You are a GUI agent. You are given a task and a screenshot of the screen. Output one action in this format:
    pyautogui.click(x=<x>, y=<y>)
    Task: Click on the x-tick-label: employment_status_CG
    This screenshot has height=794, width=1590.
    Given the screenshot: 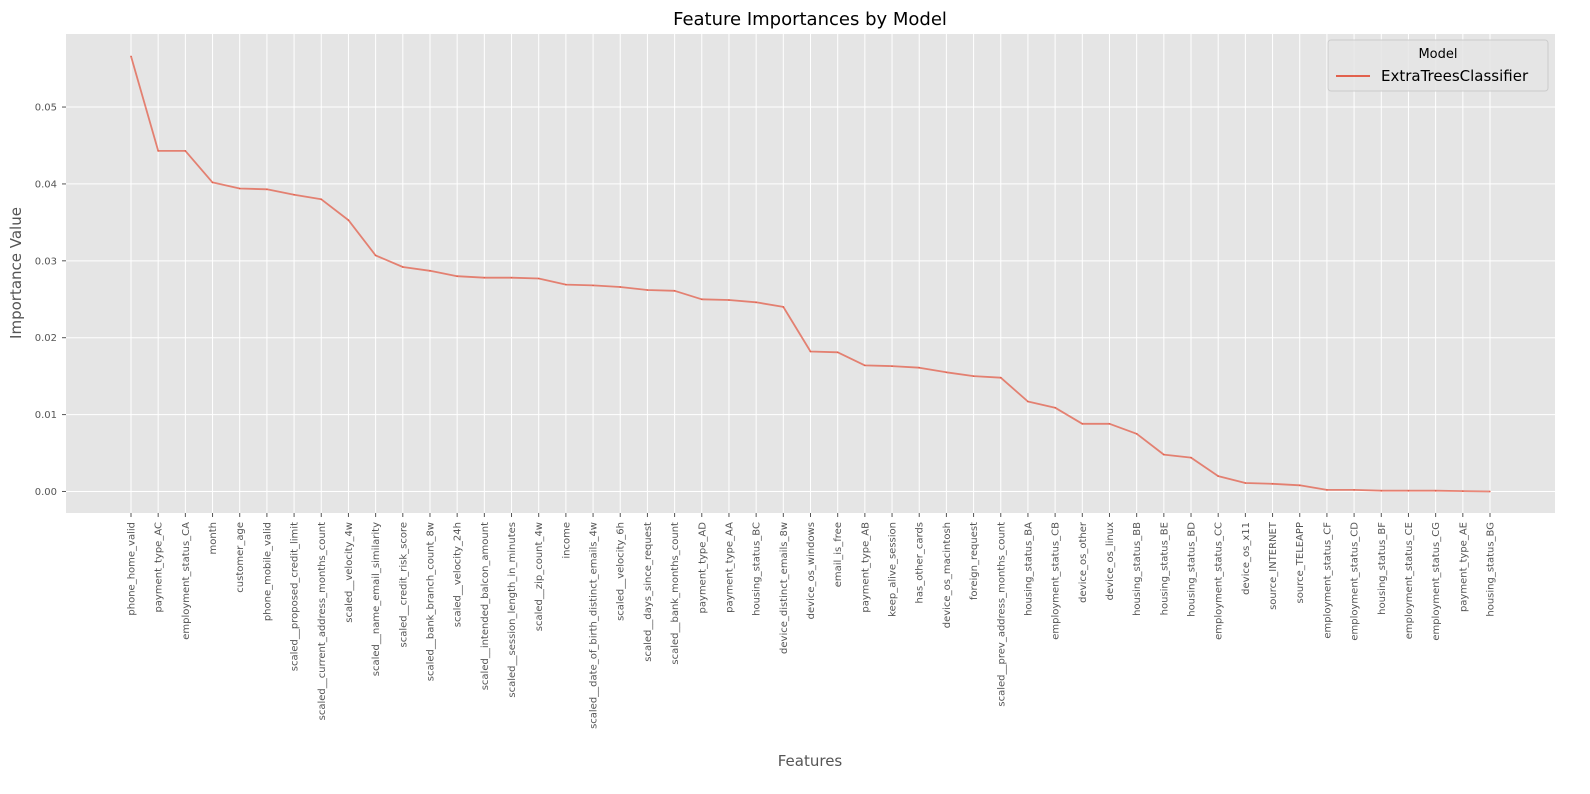 What is the action you would take?
    pyautogui.click(x=1436, y=581)
    